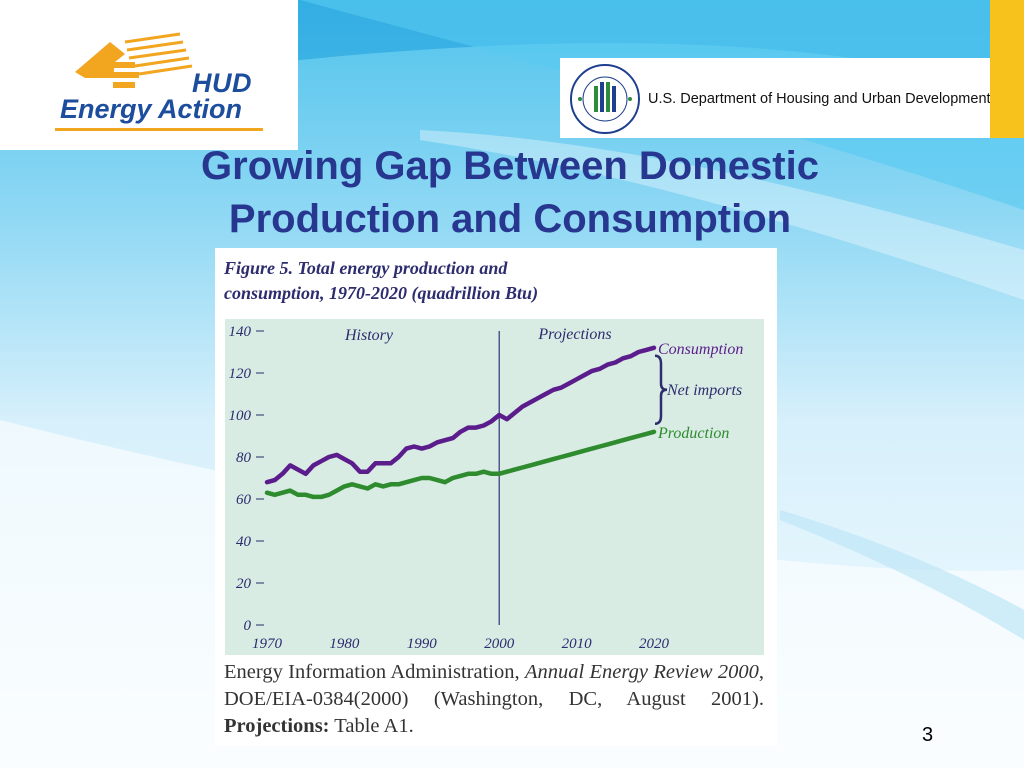  I want to click on x-tick-label: 2020, so click(654, 644).